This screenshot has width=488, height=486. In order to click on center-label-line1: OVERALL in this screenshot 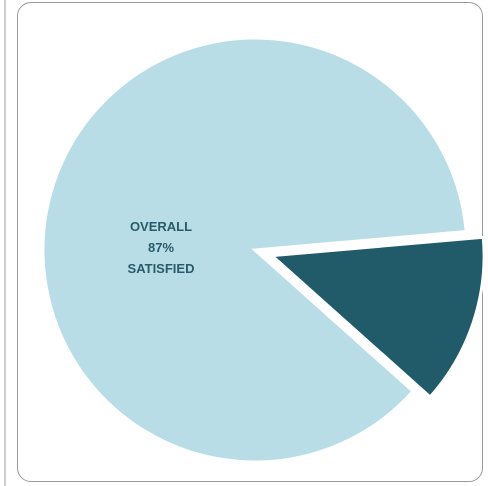, I will do `click(161, 226)`.